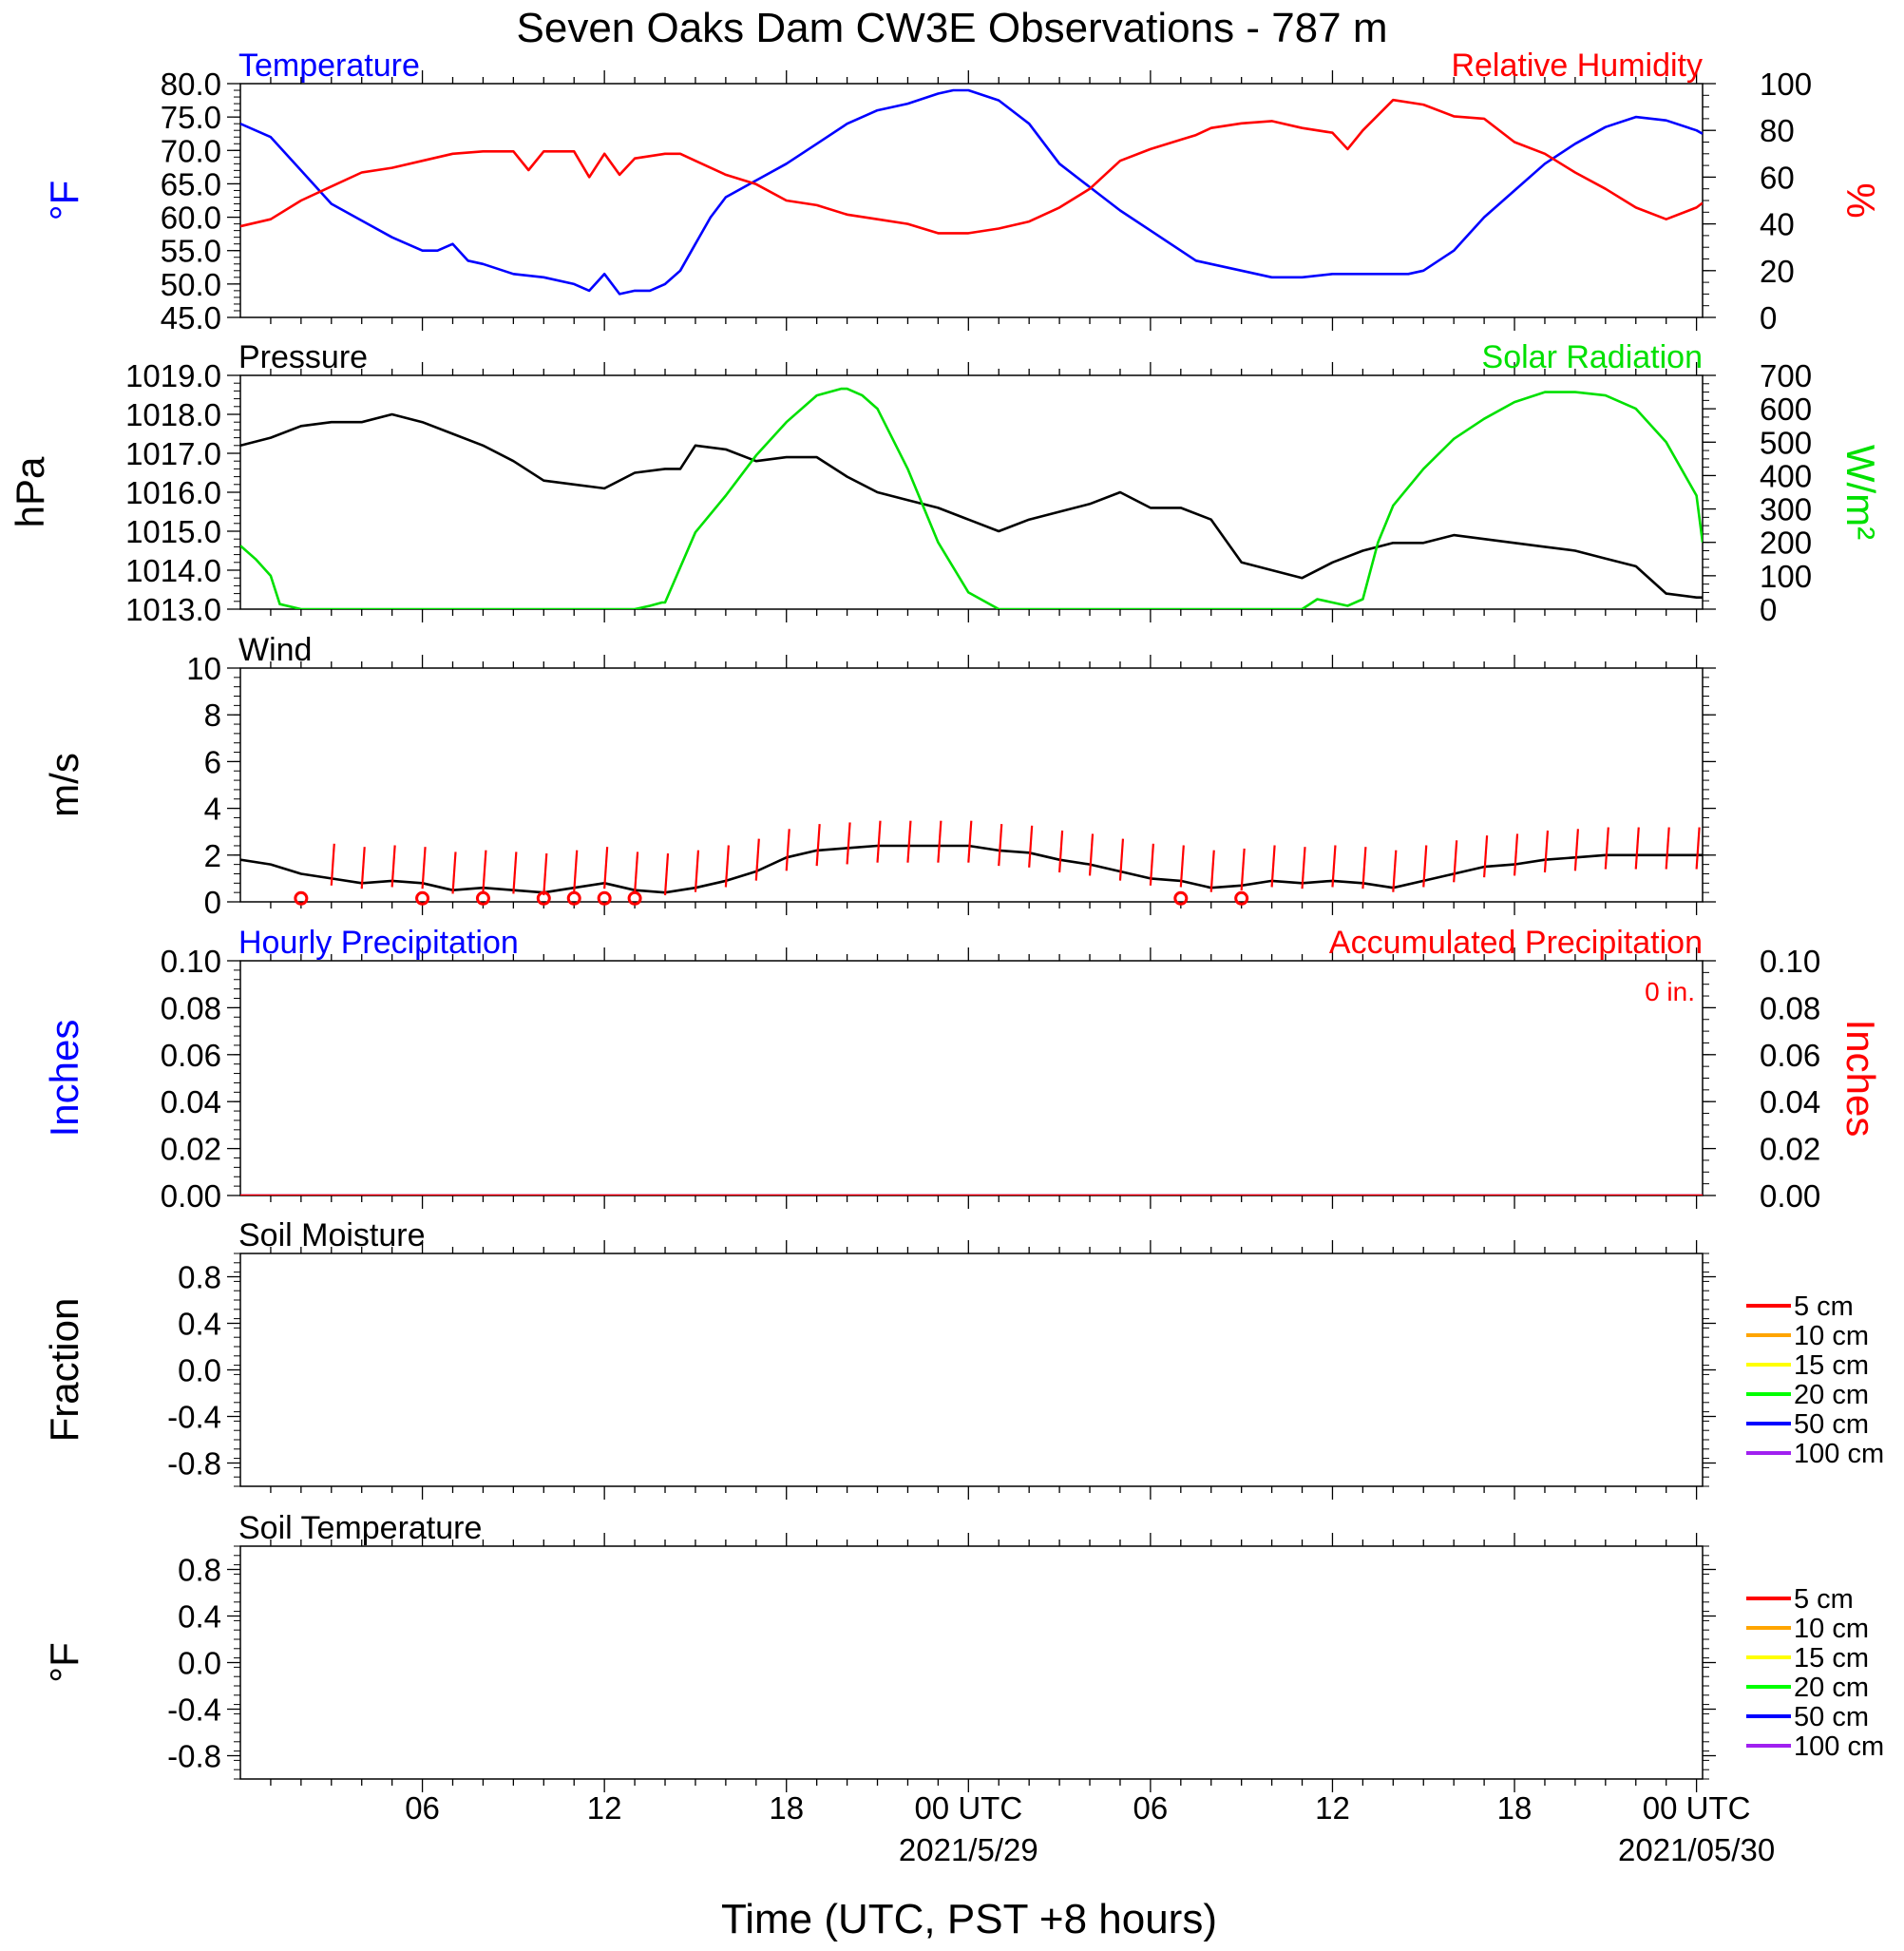 This screenshot has width=1904, height=1951. What do you see at coordinates (200, 1371) in the screenshot?
I see `soil-moisture-ytick-label-left: 0.0` at bounding box center [200, 1371].